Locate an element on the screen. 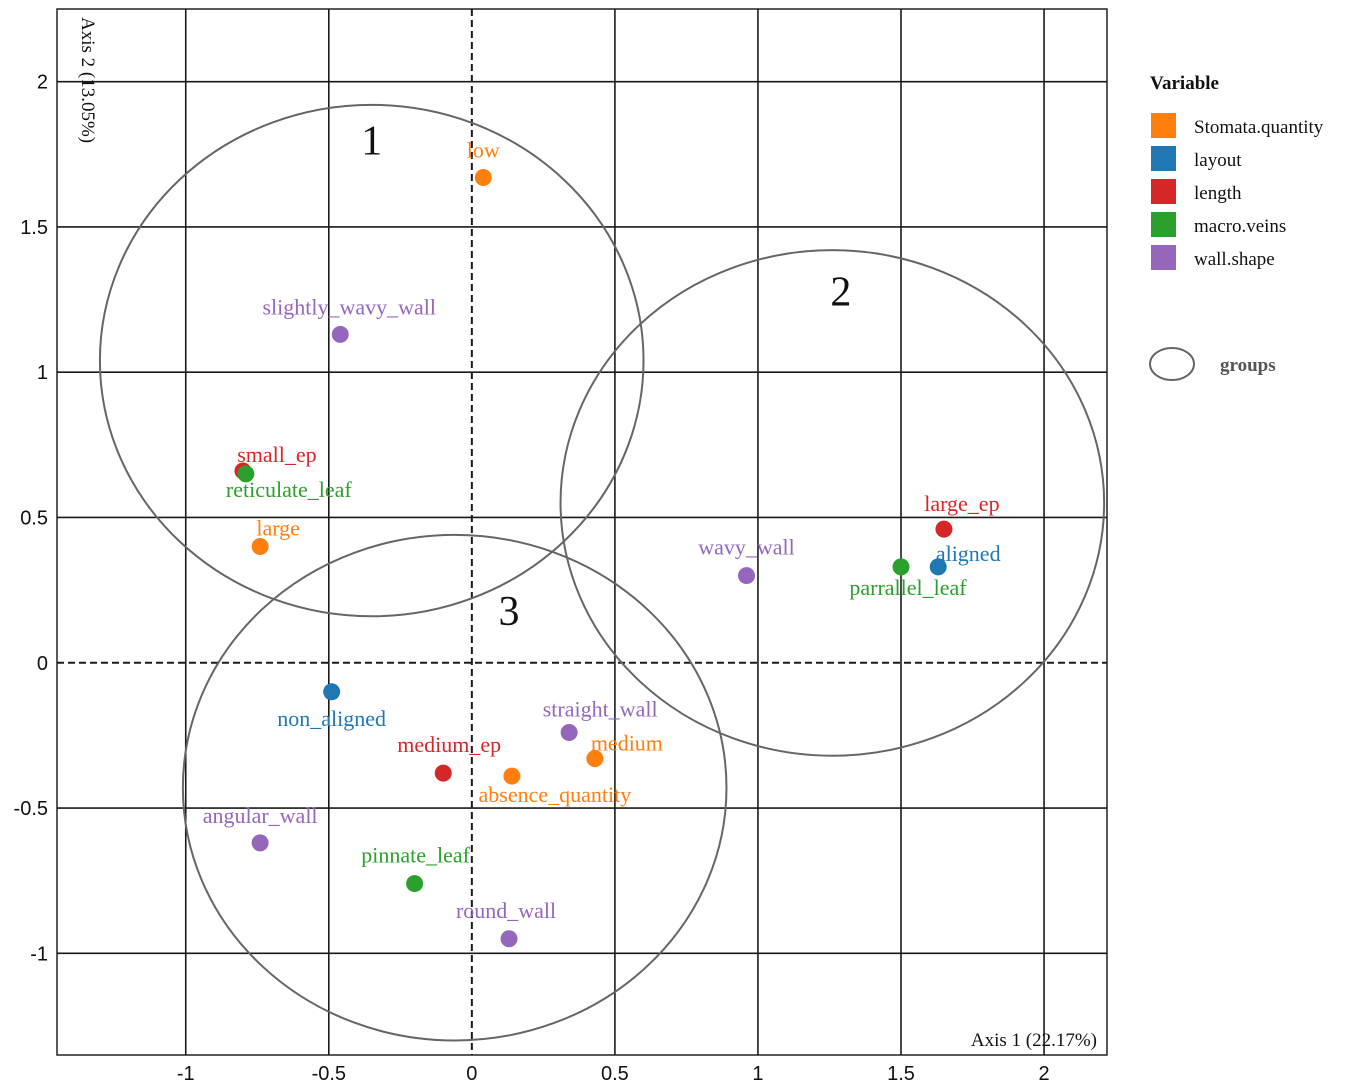 This screenshot has height=1083, width=1354. point-label: angular_wall is located at coordinates (260, 815).